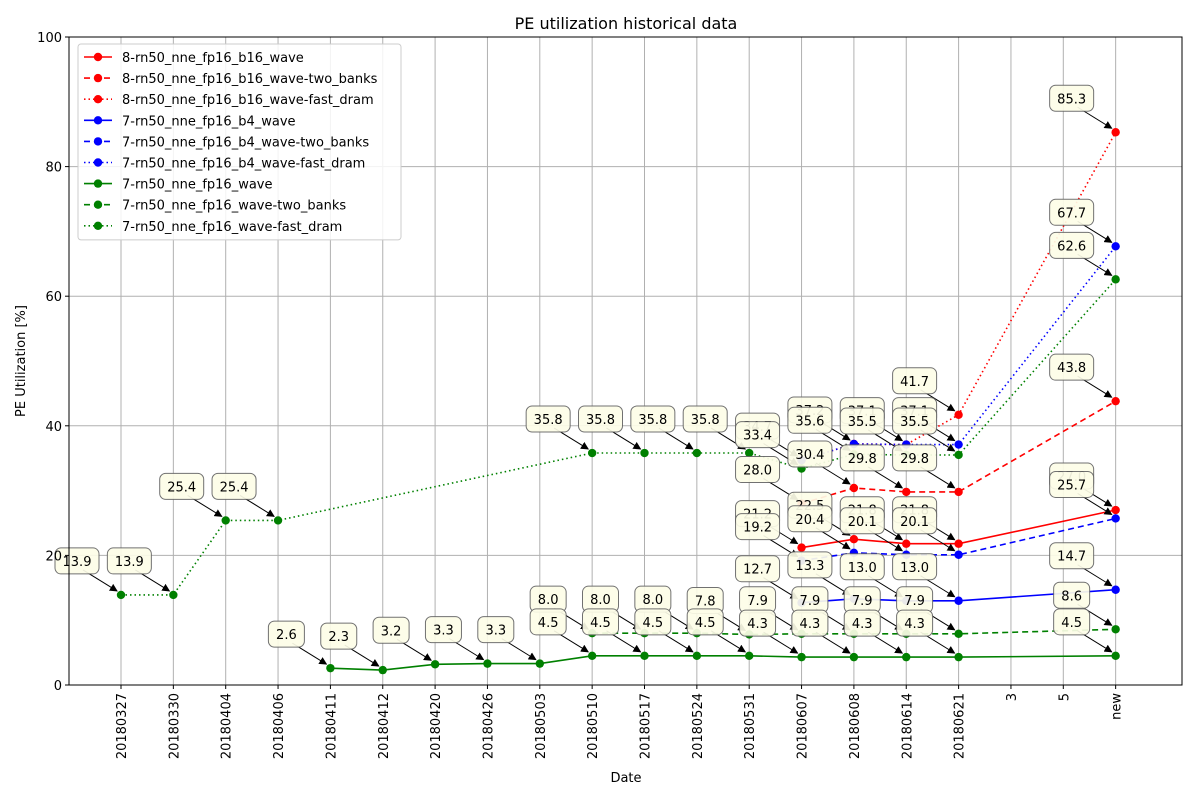 This screenshot has height=800, width=1200. I want to click on x-tick-label: 20180607, so click(803, 726).